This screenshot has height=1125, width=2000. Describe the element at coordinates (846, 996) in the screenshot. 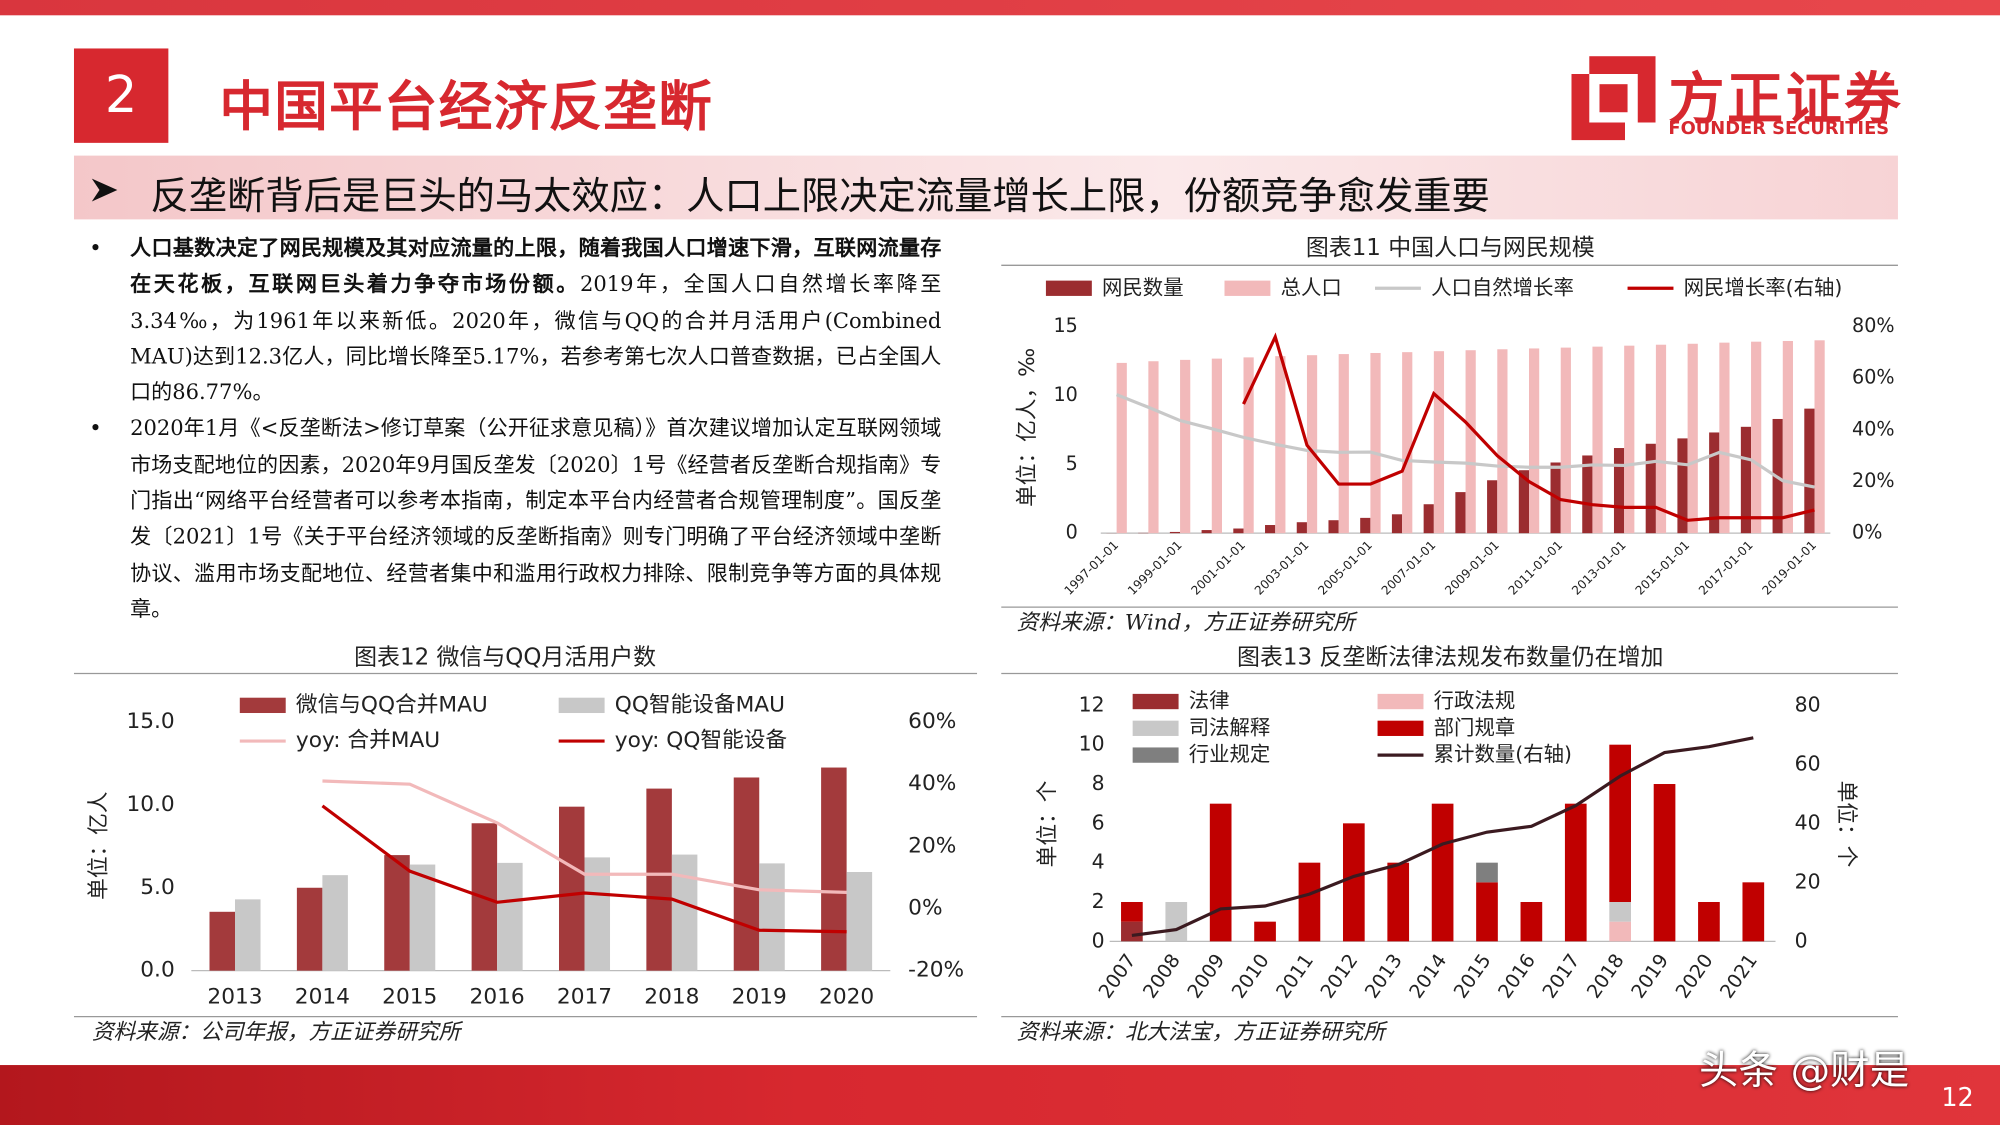

I see `x-tick-label: 2020` at that location.